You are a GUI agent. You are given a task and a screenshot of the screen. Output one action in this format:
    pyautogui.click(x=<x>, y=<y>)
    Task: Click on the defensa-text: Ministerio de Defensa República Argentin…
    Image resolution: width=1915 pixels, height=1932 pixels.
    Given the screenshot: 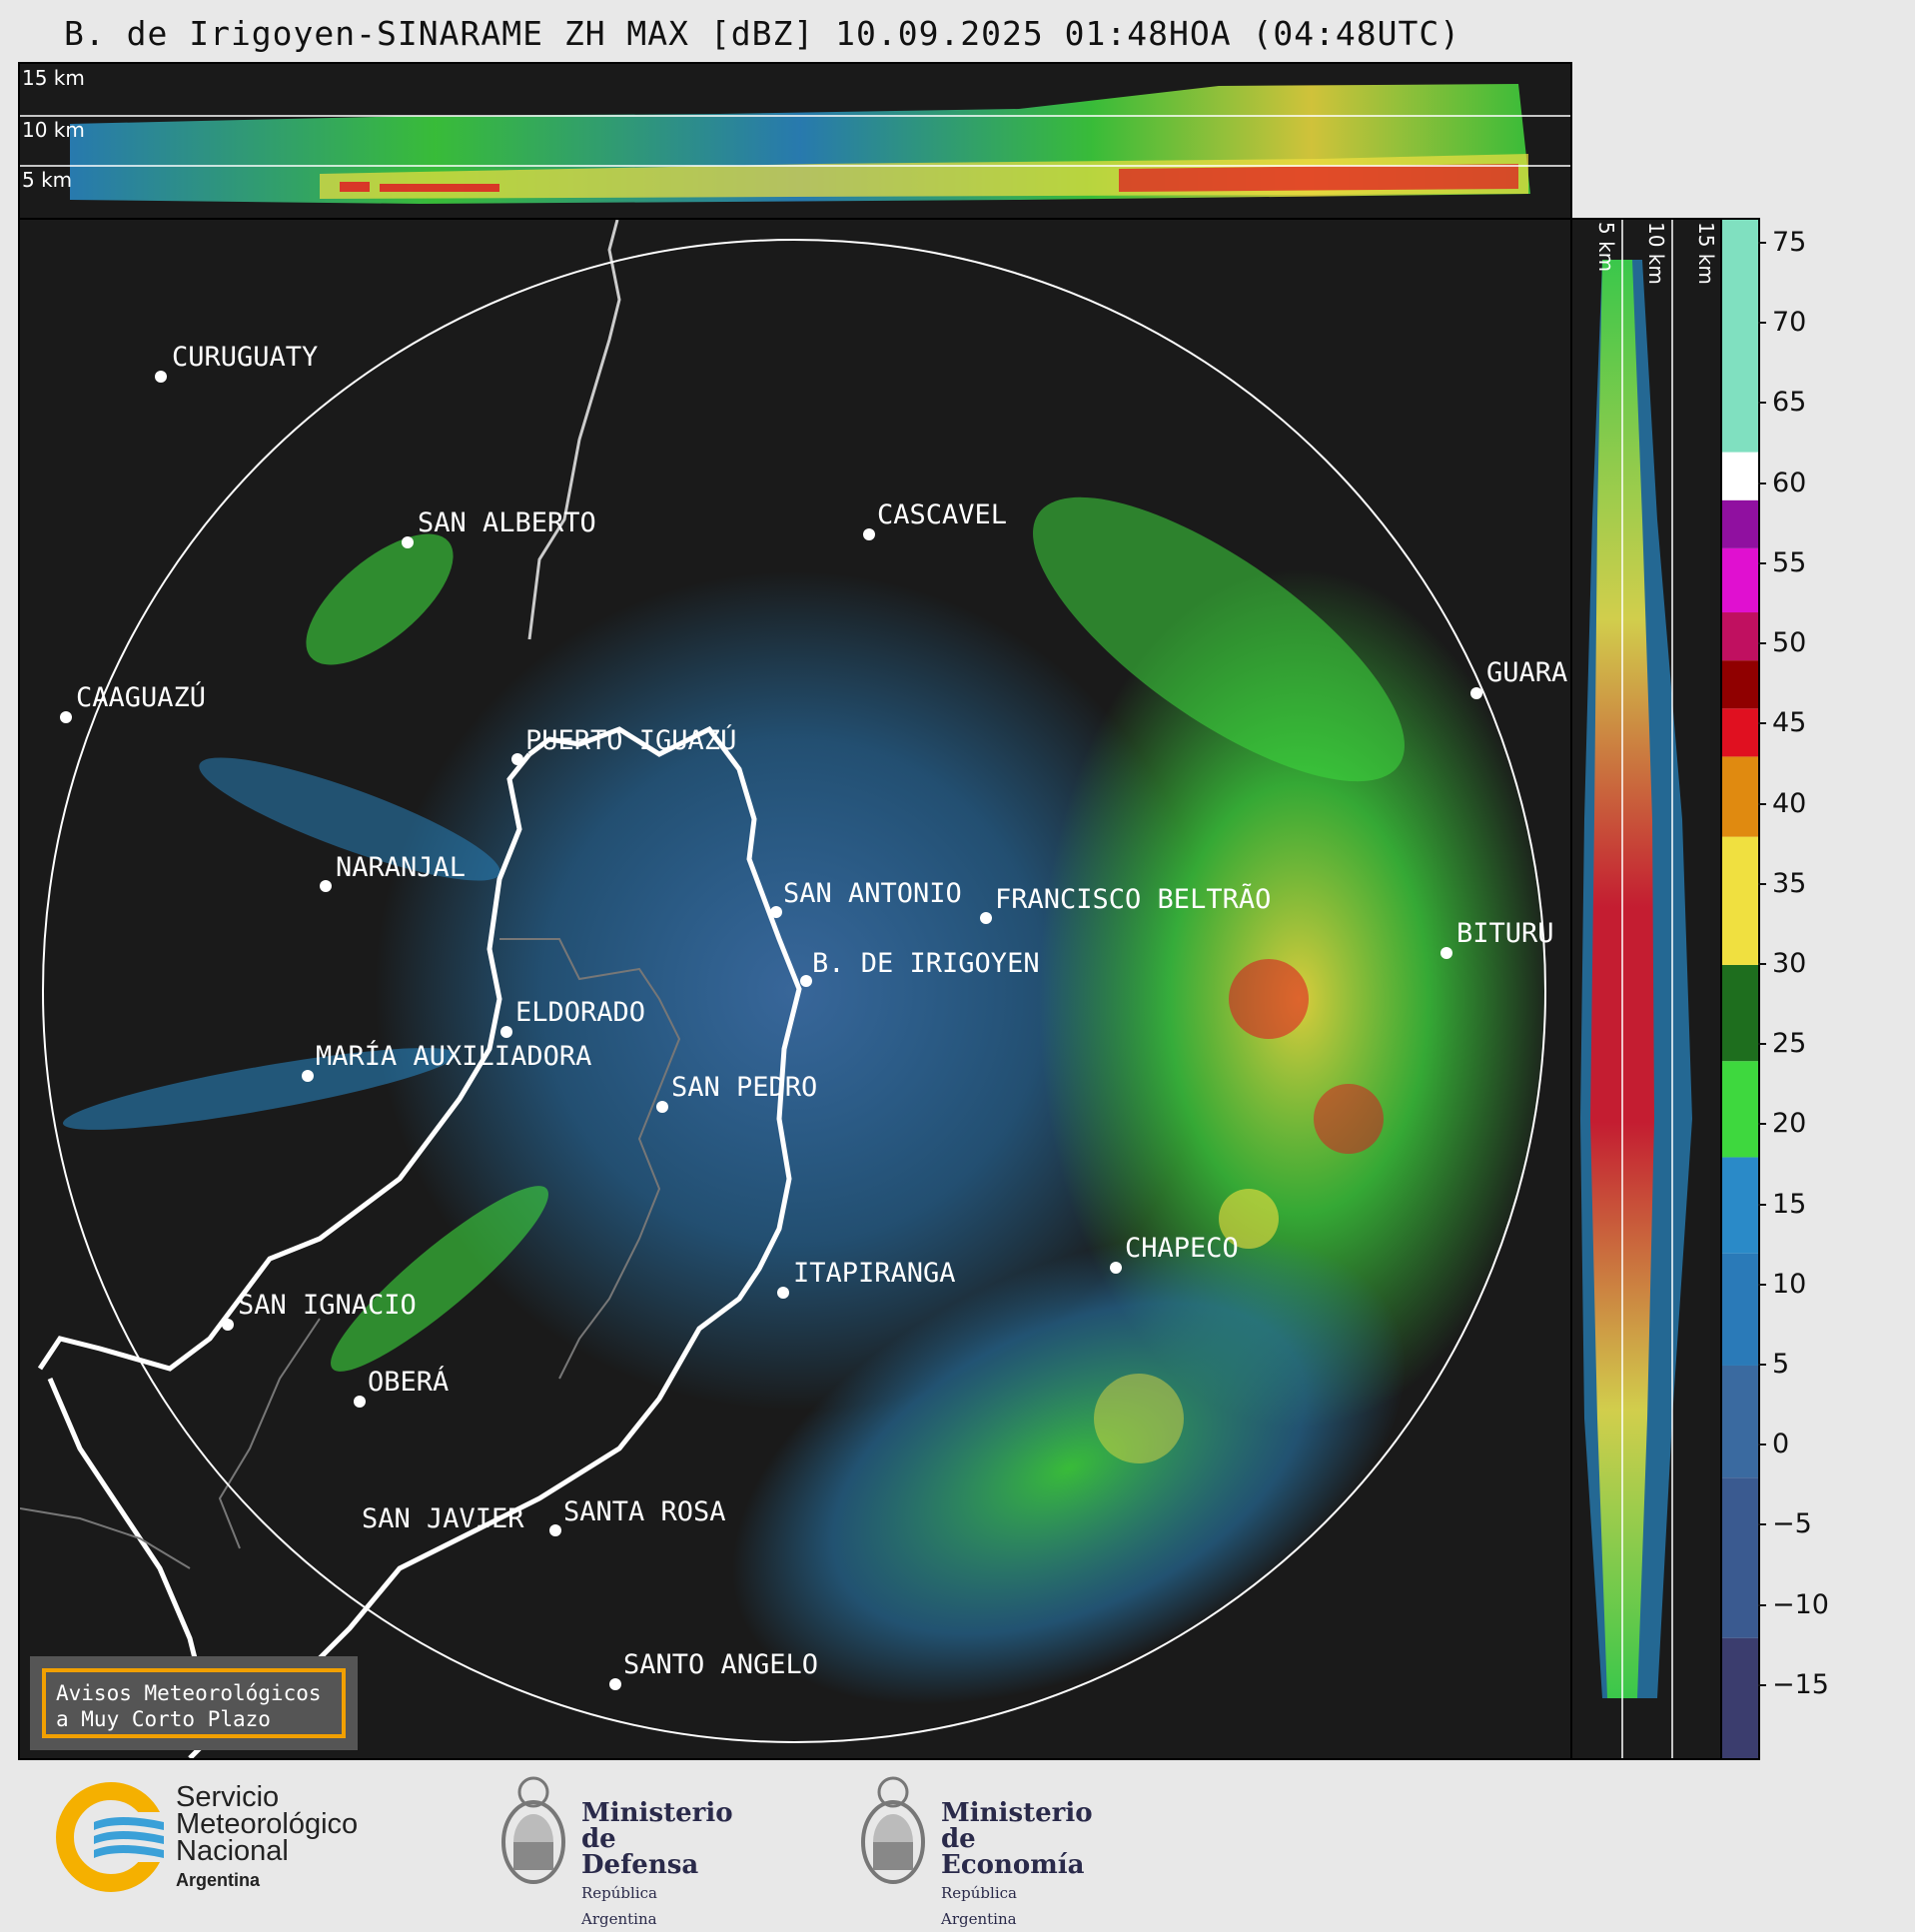 What is the action you would take?
    pyautogui.click(x=657, y=1866)
    